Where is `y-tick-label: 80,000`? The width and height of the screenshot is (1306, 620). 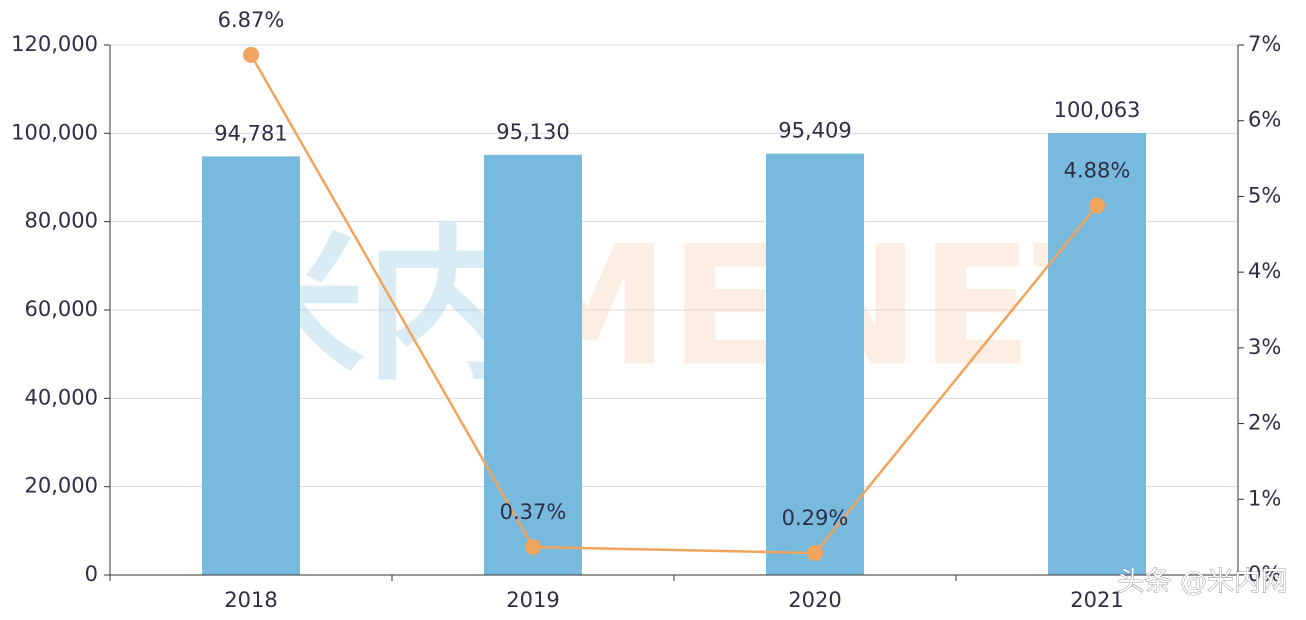
y-tick-label: 80,000 is located at coordinates (61, 221).